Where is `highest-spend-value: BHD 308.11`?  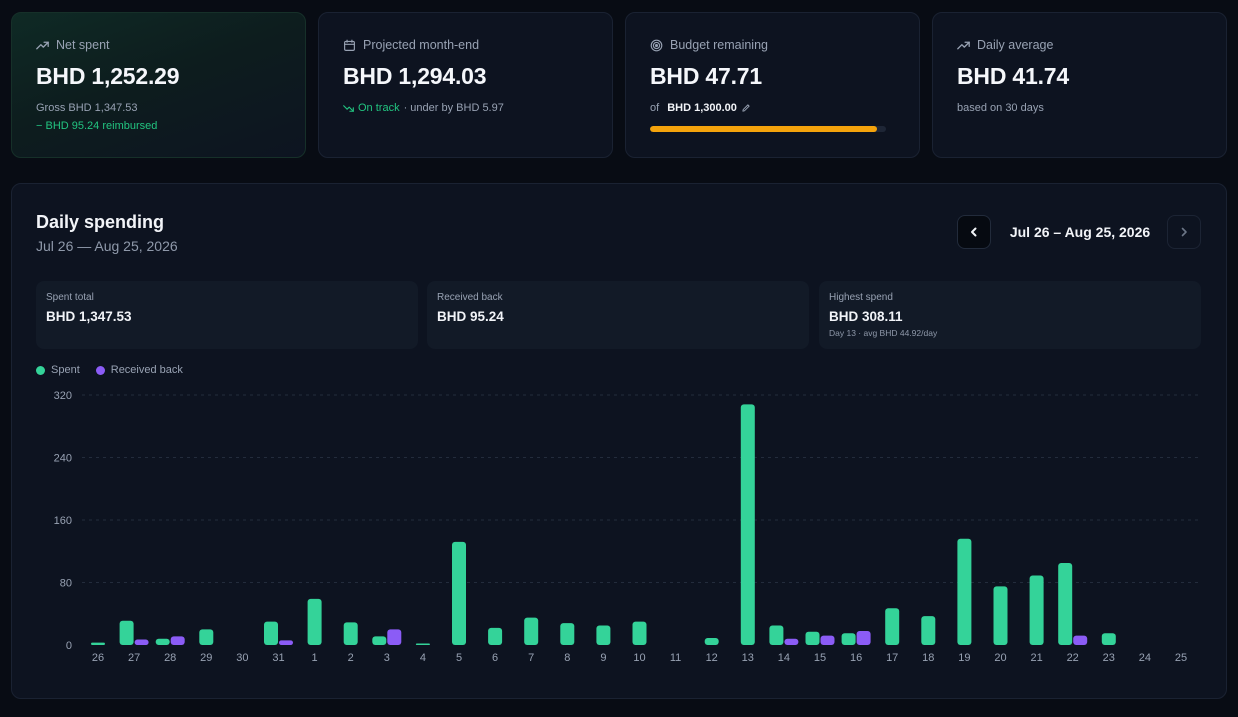 highest-spend-value: BHD 308.11 is located at coordinates (866, 316).